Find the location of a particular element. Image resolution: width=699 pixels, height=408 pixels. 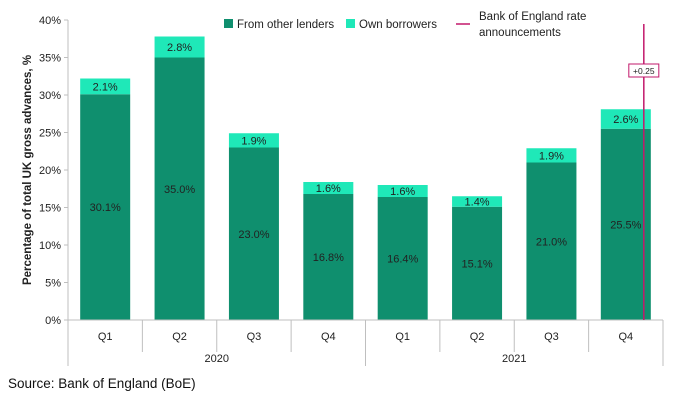

data-label-own-borrowers: 2.1% is located at coordinates (105, 87).